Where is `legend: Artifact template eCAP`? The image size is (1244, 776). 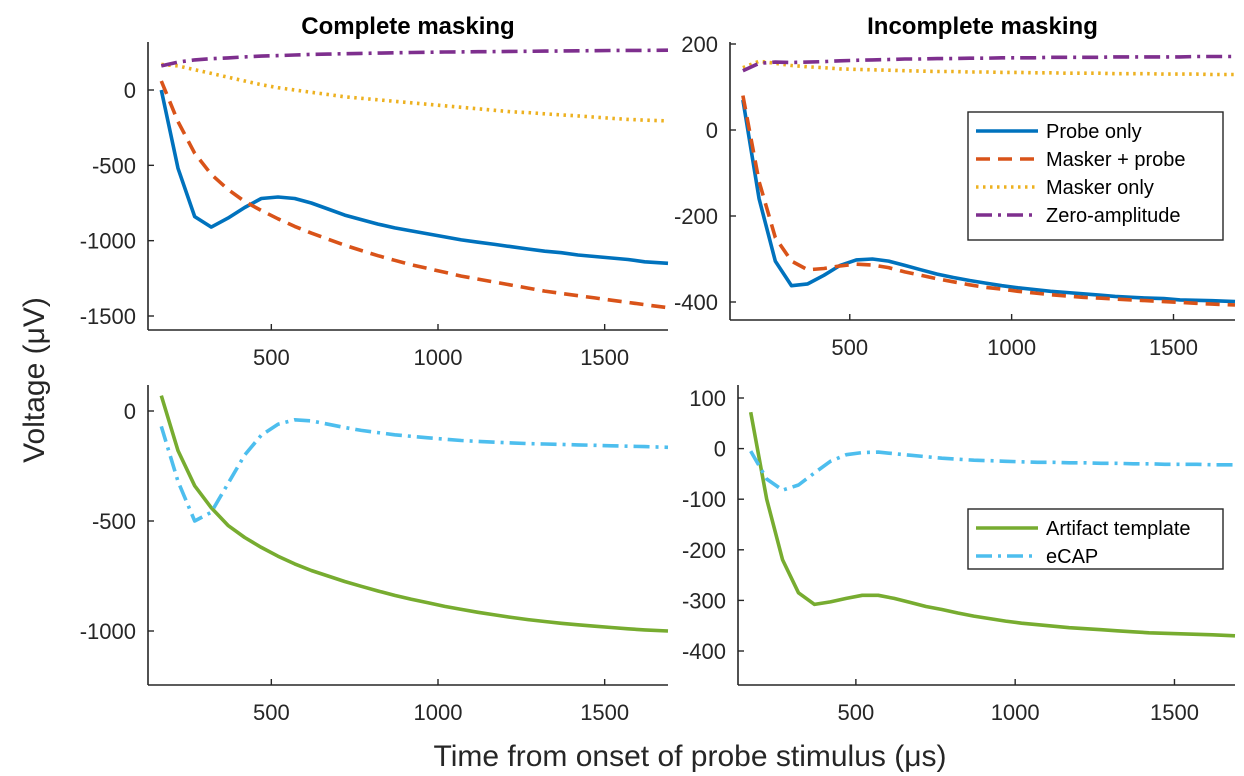
legend: Artifact template eCAP is located at coordinates (1095, 539).